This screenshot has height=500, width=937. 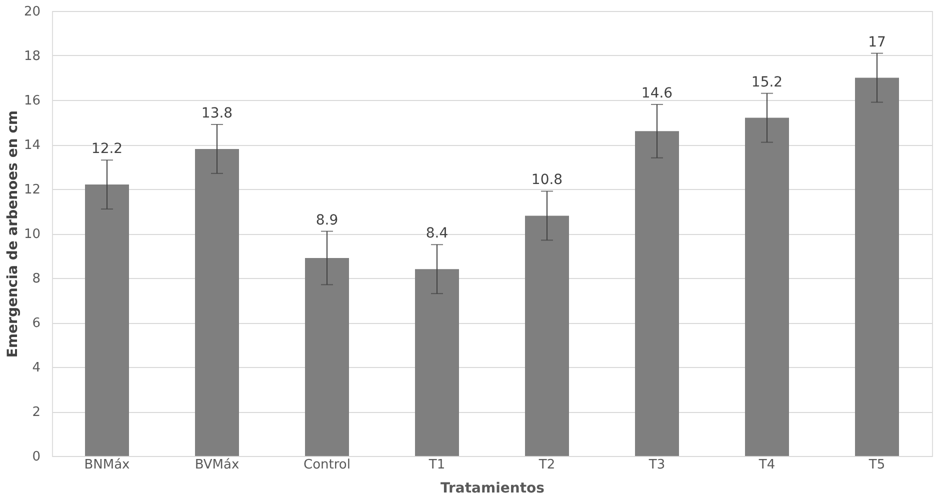 What do you see at coordinates (32, 234) in the screenshot?
I see `y-tick-label: 10` at bounding box center [32, 234].